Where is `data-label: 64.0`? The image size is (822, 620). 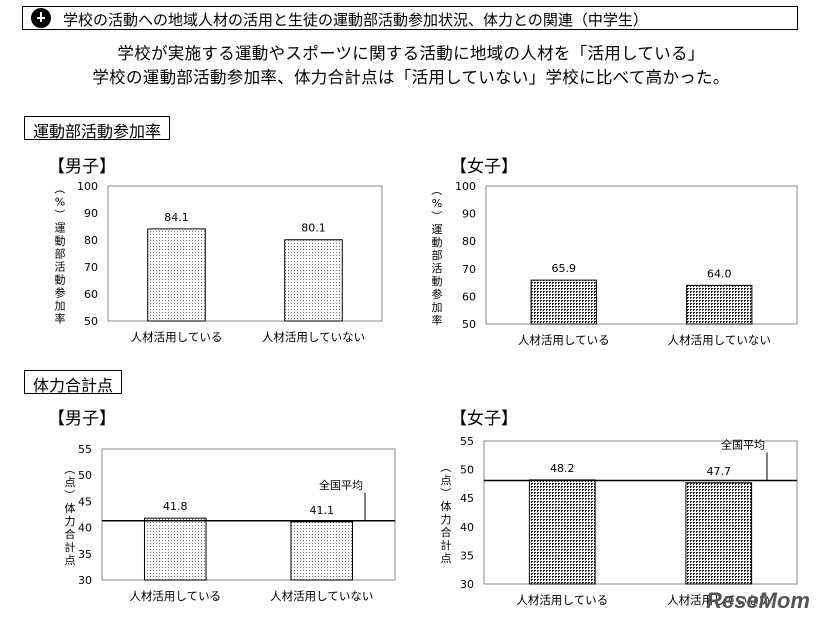
data-label: 64.0 is located at coordinates (719, 273).